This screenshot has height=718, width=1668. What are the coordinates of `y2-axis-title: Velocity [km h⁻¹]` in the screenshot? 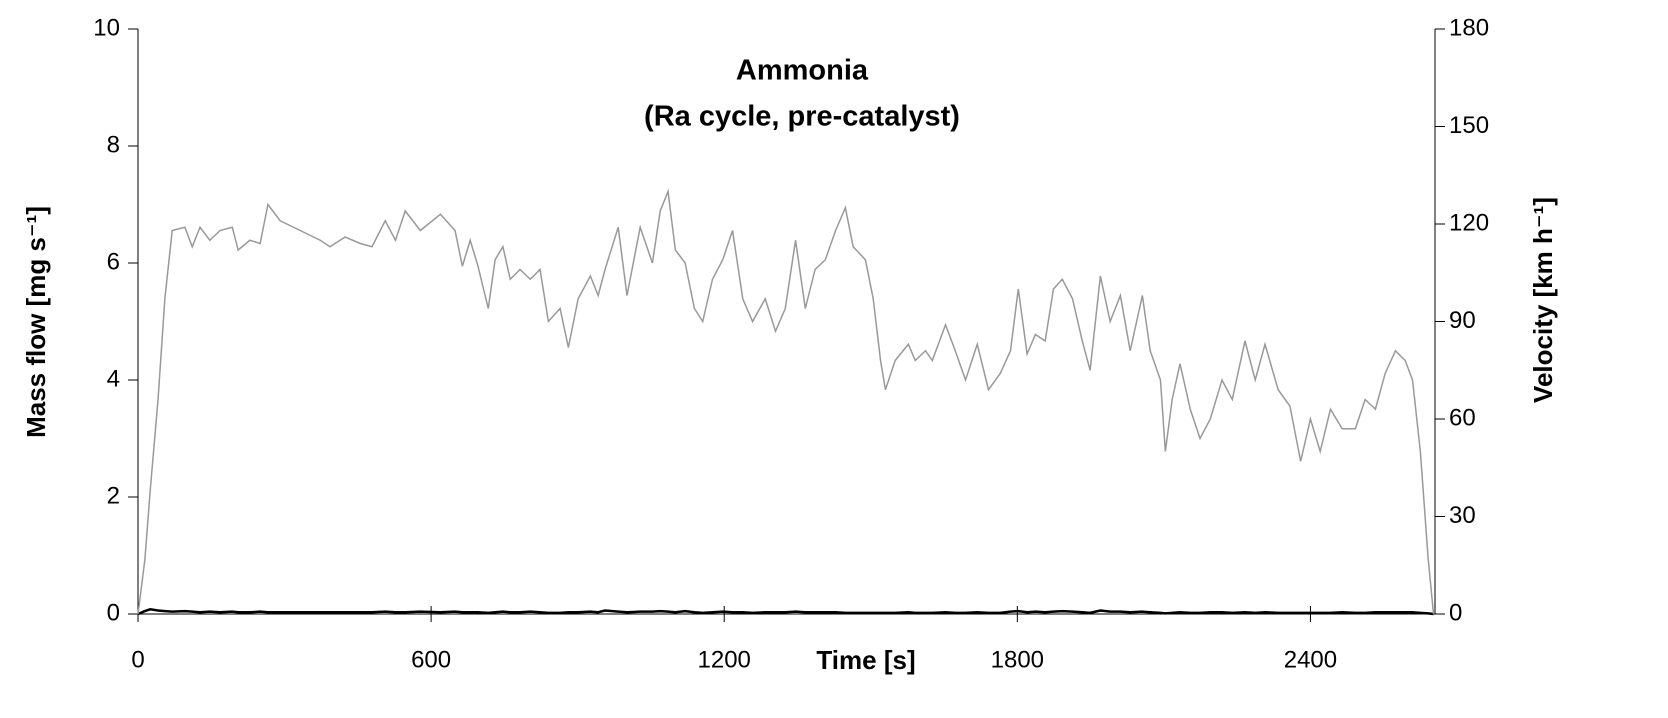 It's located at (1543, 300).